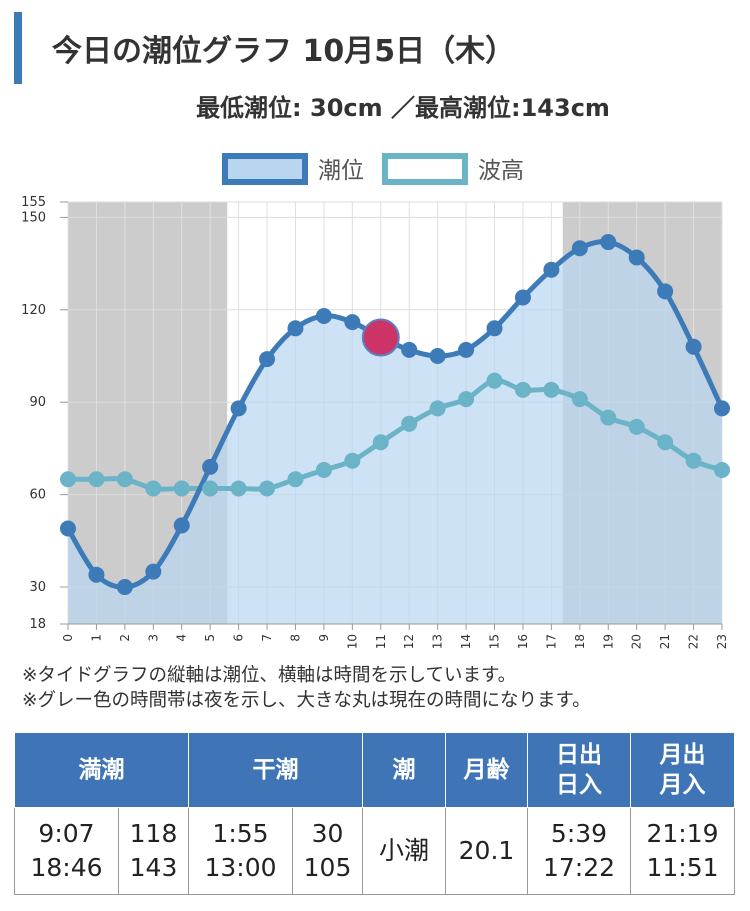 This screenshot has width=750, height=911. What do you see at coordinates (327, 851) in the screenshot?
I see `low-levels-cell: 30 105` at bounding box center [327, 851].